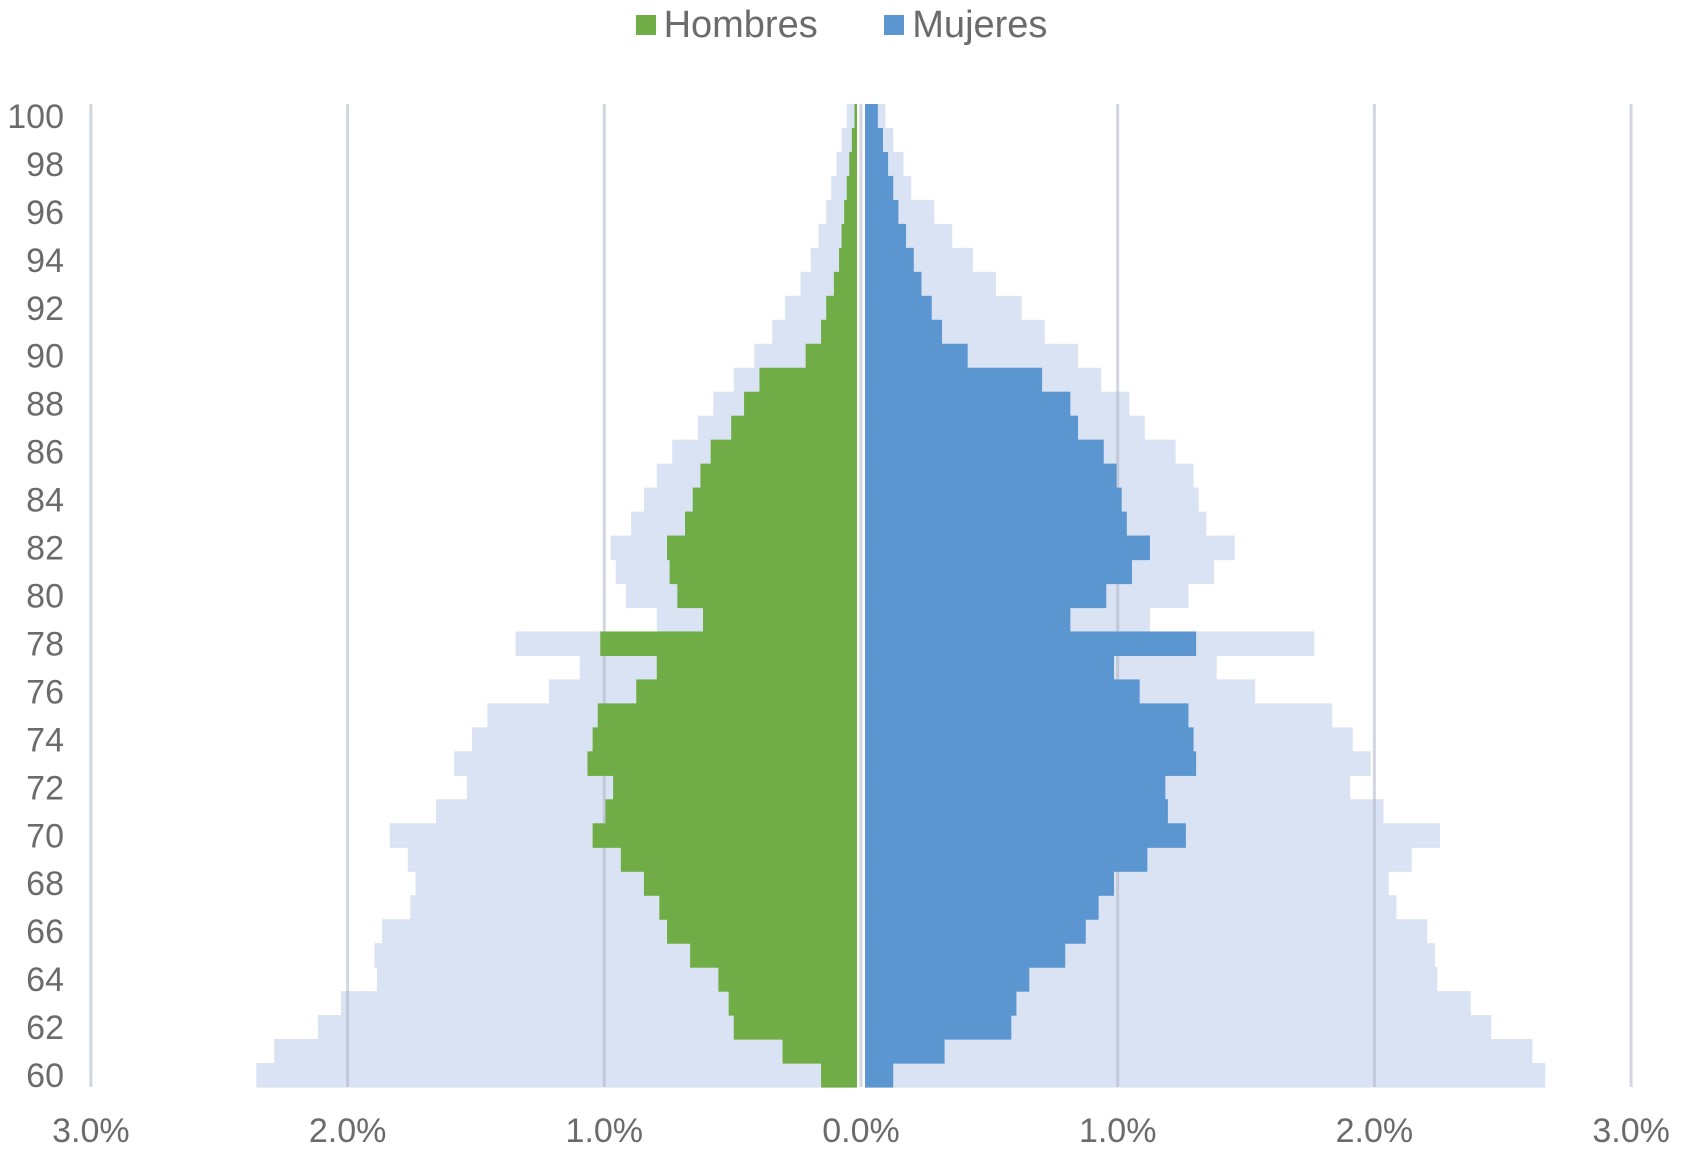 The image size is (1683, 1152). Describe the element at coordinates (841, 24) in the screenshot. I see `chart-legend: Hombres Mujeres` at that location.